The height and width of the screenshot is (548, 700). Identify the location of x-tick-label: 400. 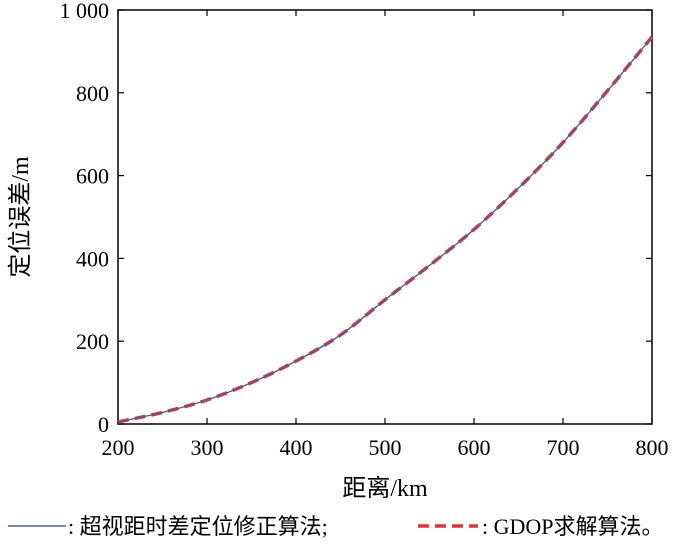
(296, 447).